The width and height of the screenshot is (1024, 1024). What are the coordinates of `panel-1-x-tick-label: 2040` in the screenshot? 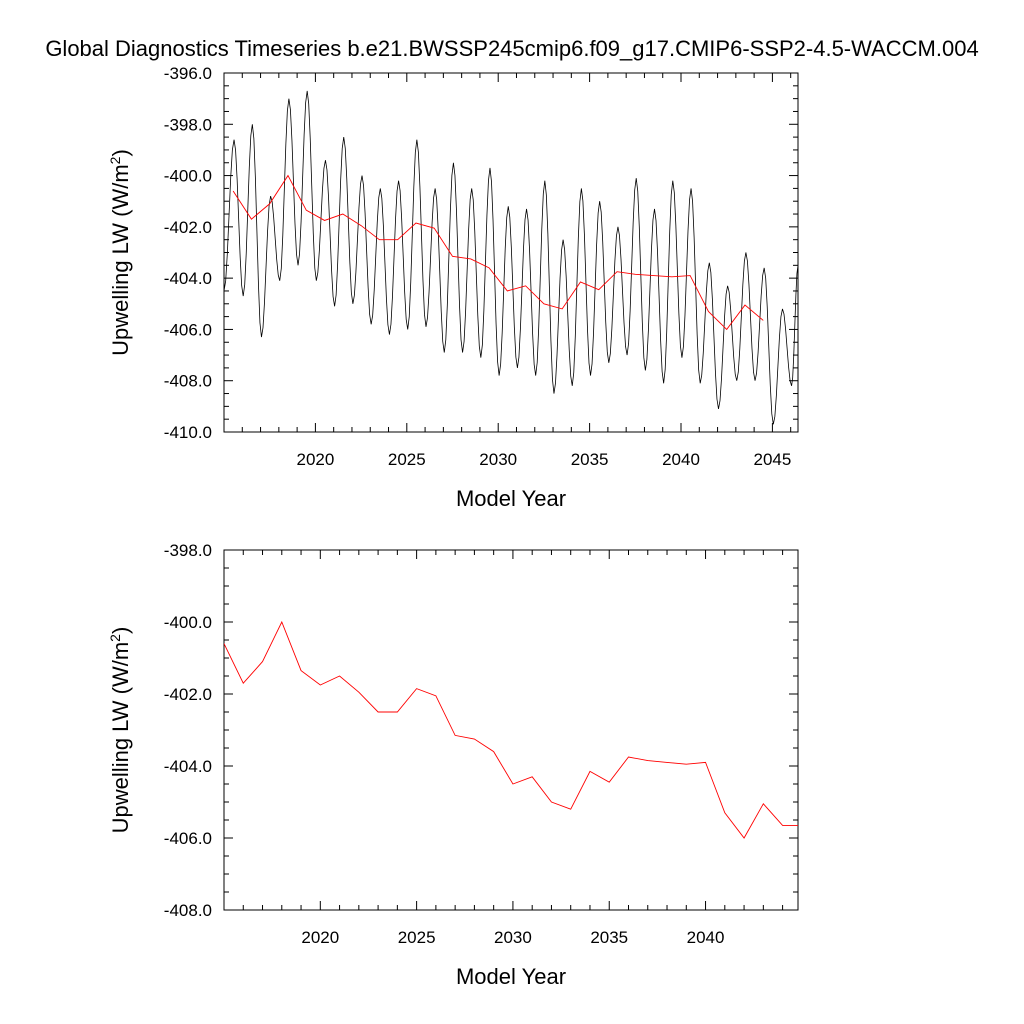 It's located at (681, 459).